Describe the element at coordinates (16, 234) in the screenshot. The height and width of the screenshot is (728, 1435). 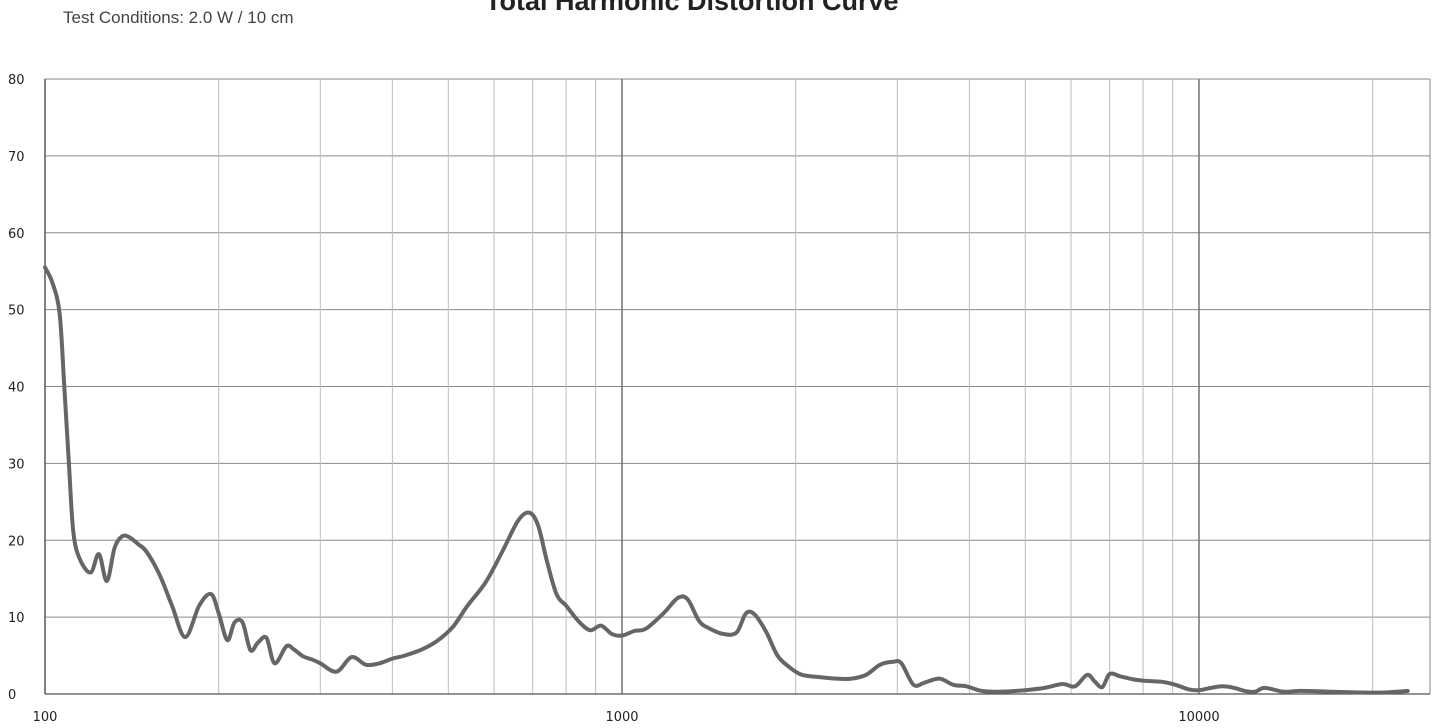
I see `y-tick-label: 60` at that location.